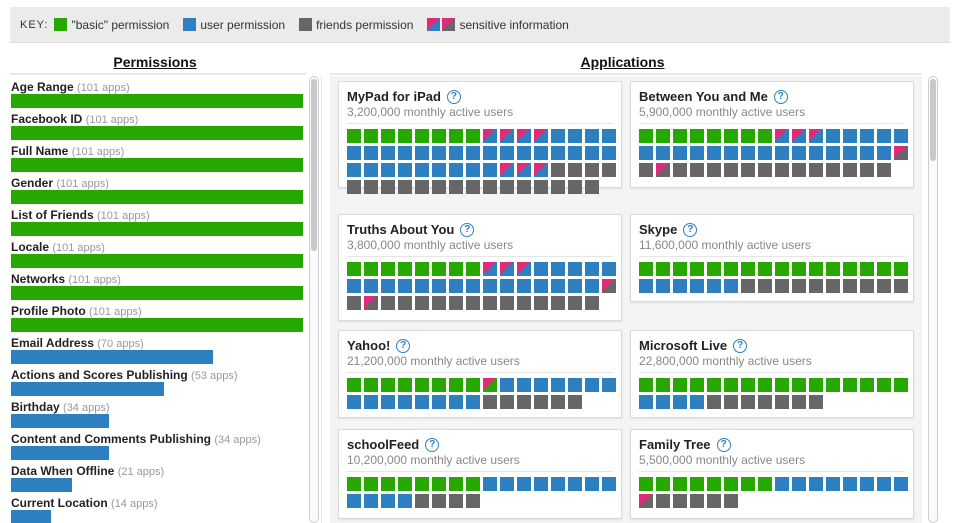  Describe the element at coordinates (157, 255) in the screenshot. I see `permission-row: Locale (101 apps)` at that location.